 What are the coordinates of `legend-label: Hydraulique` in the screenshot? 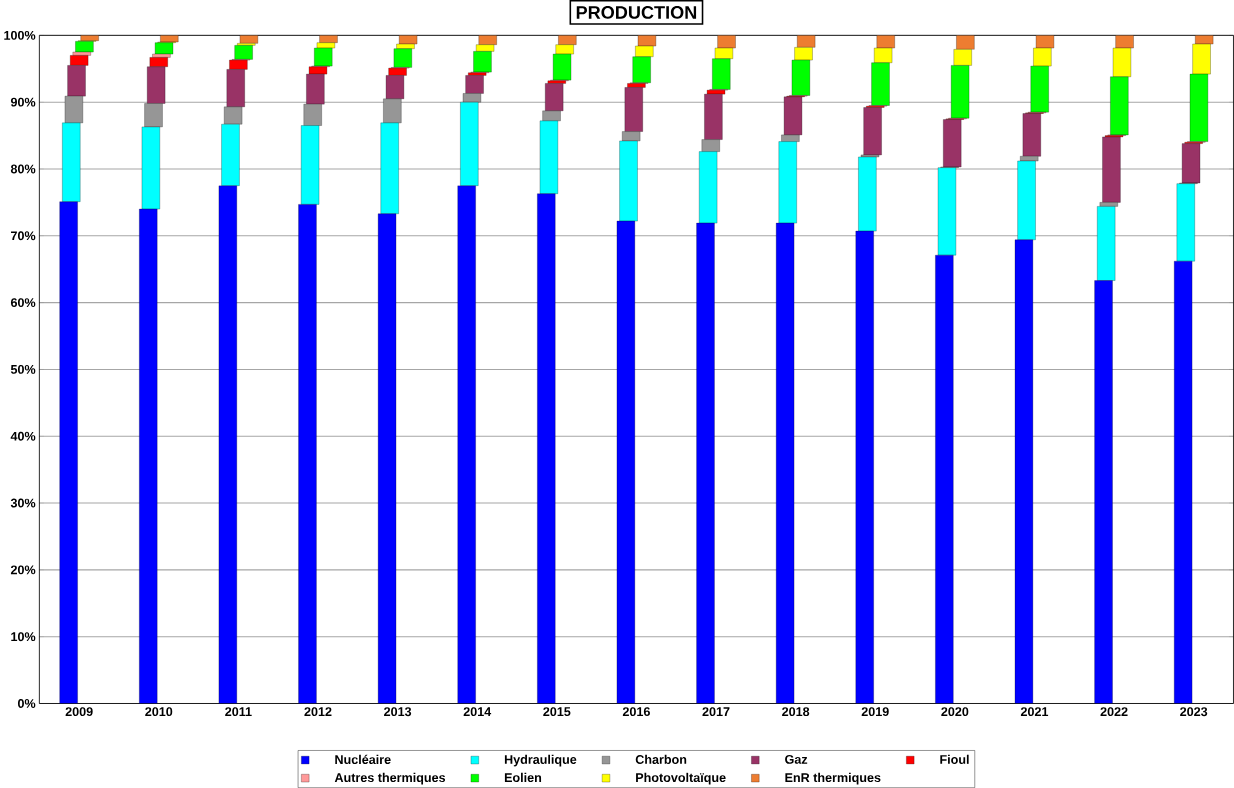 It's located at (540, 760).